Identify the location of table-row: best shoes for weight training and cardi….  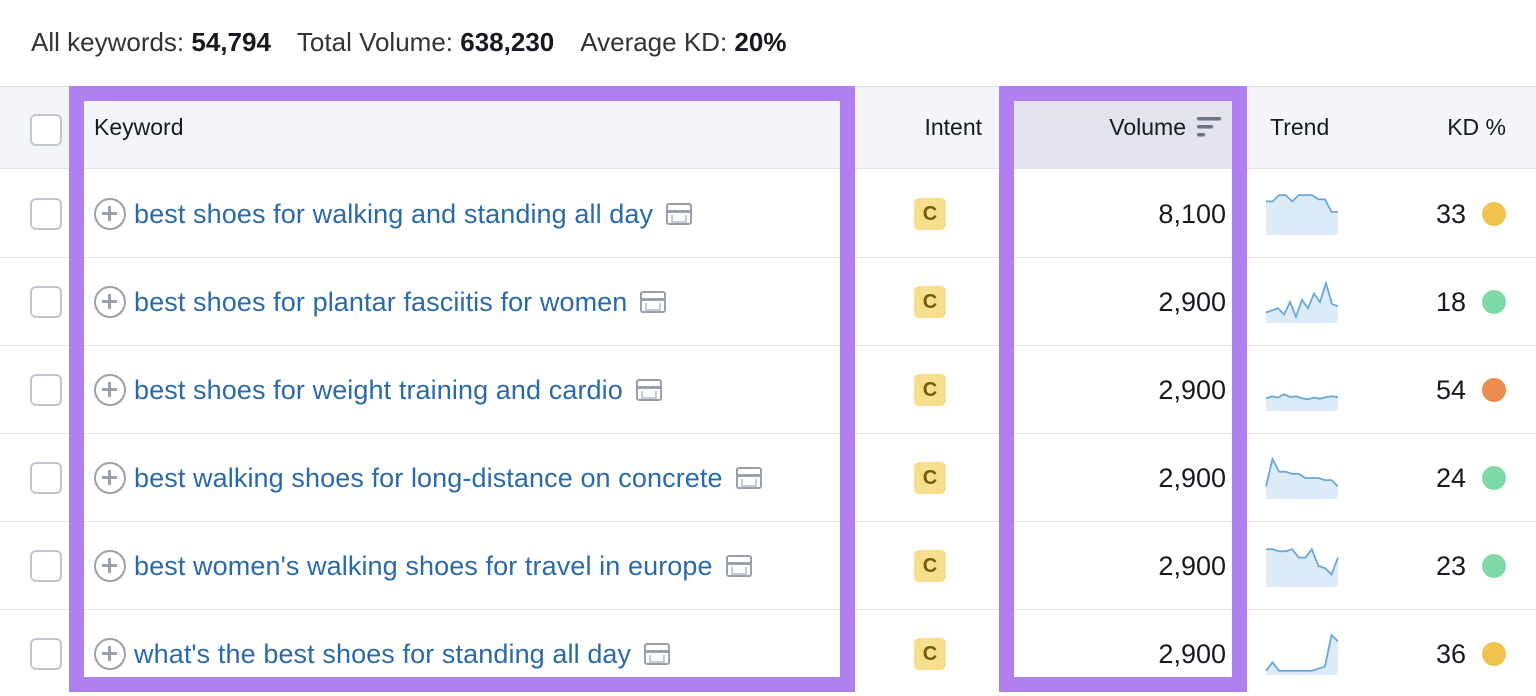
(768, 390).